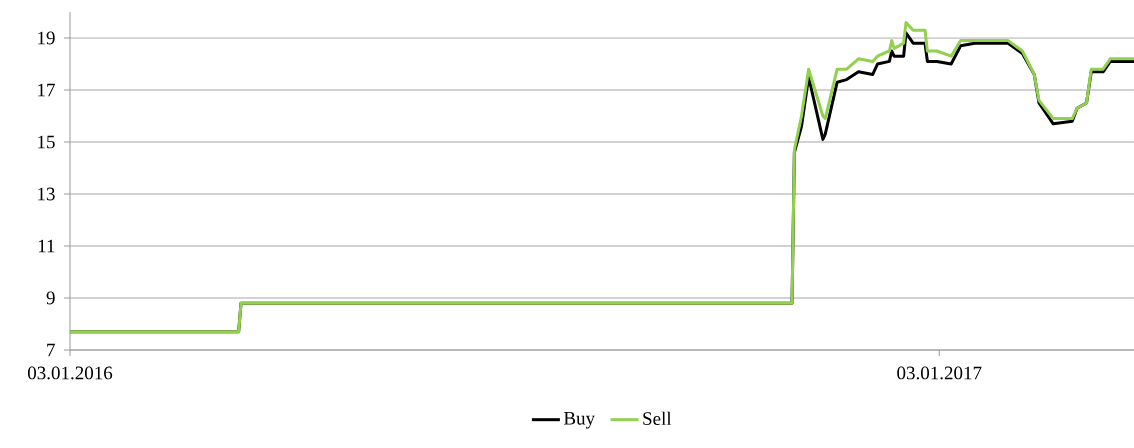  I want to click on y-tick-label: 19, so click(46, 38).